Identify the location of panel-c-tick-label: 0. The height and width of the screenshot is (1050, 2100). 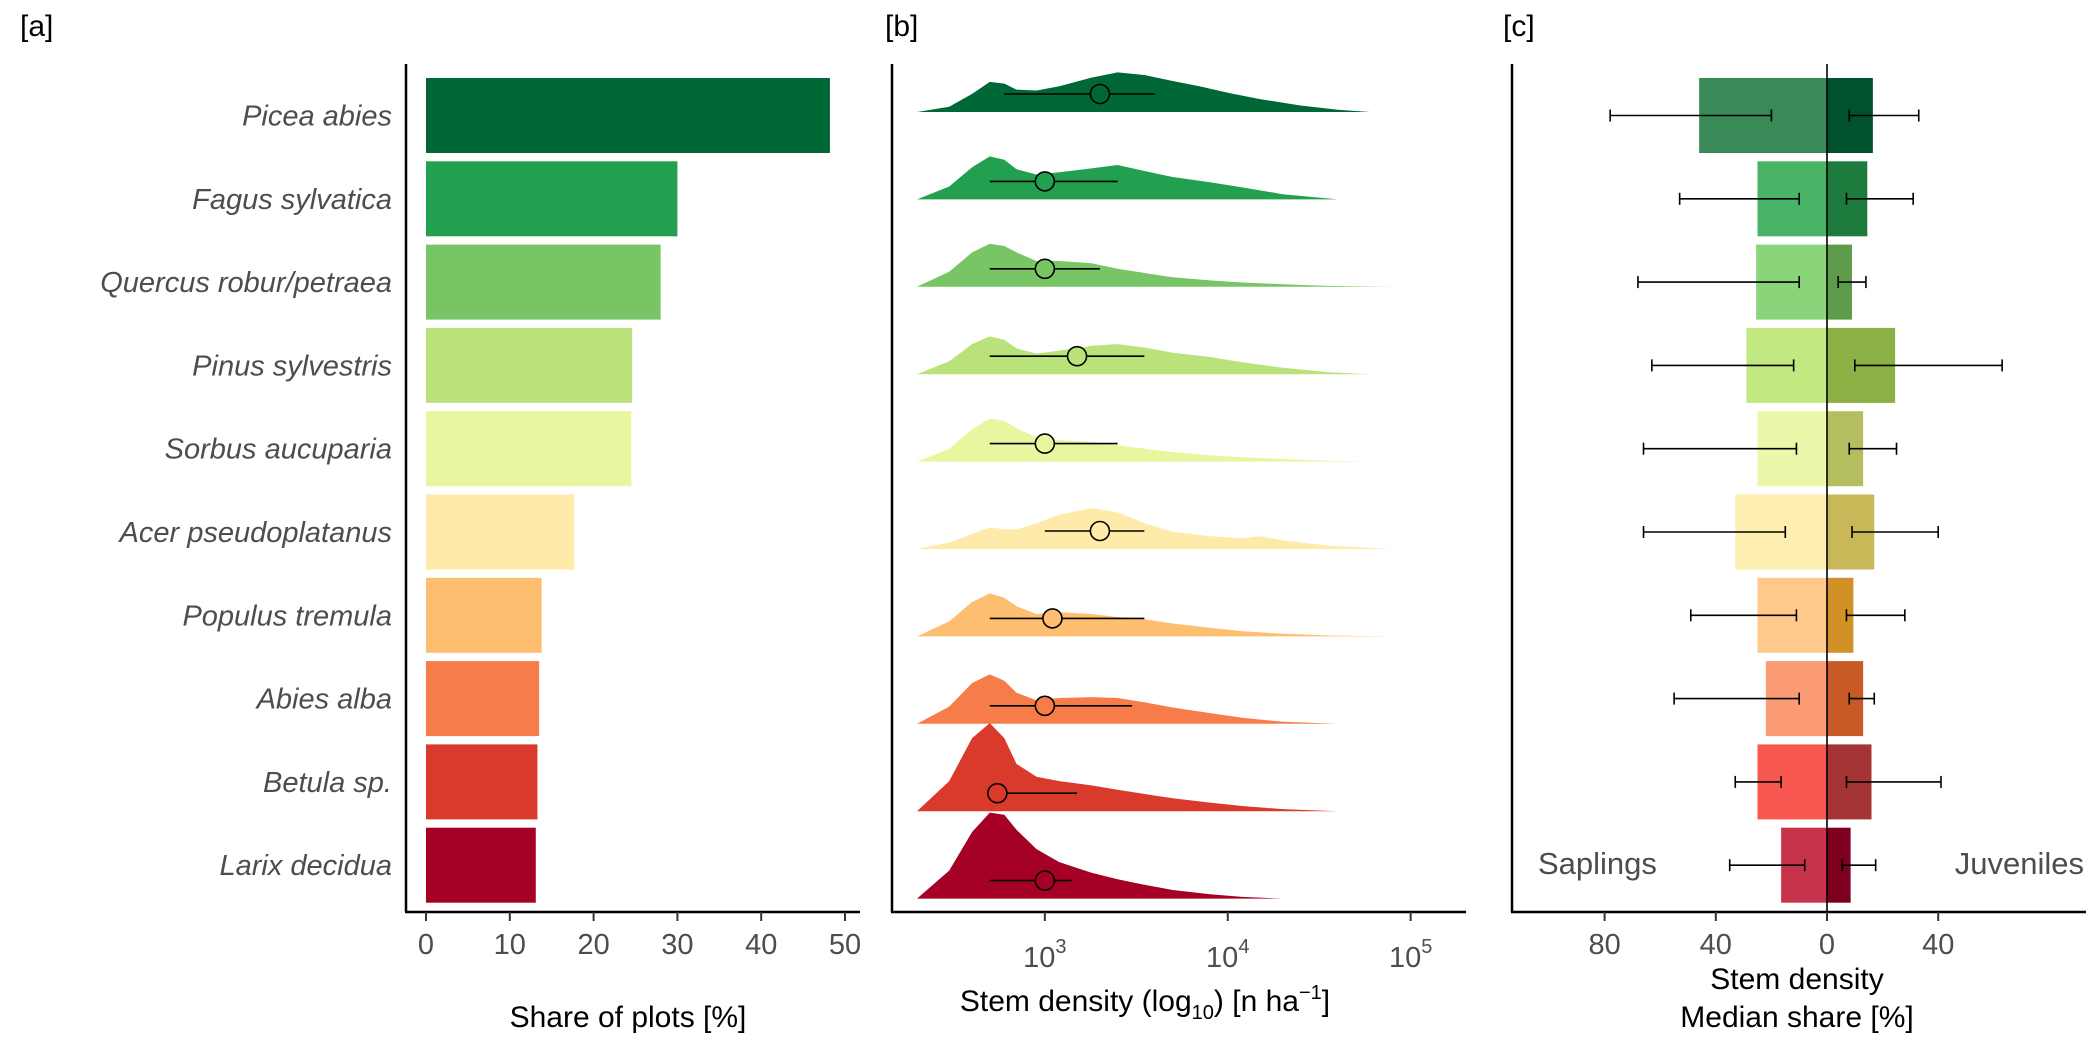
(1827, 945).